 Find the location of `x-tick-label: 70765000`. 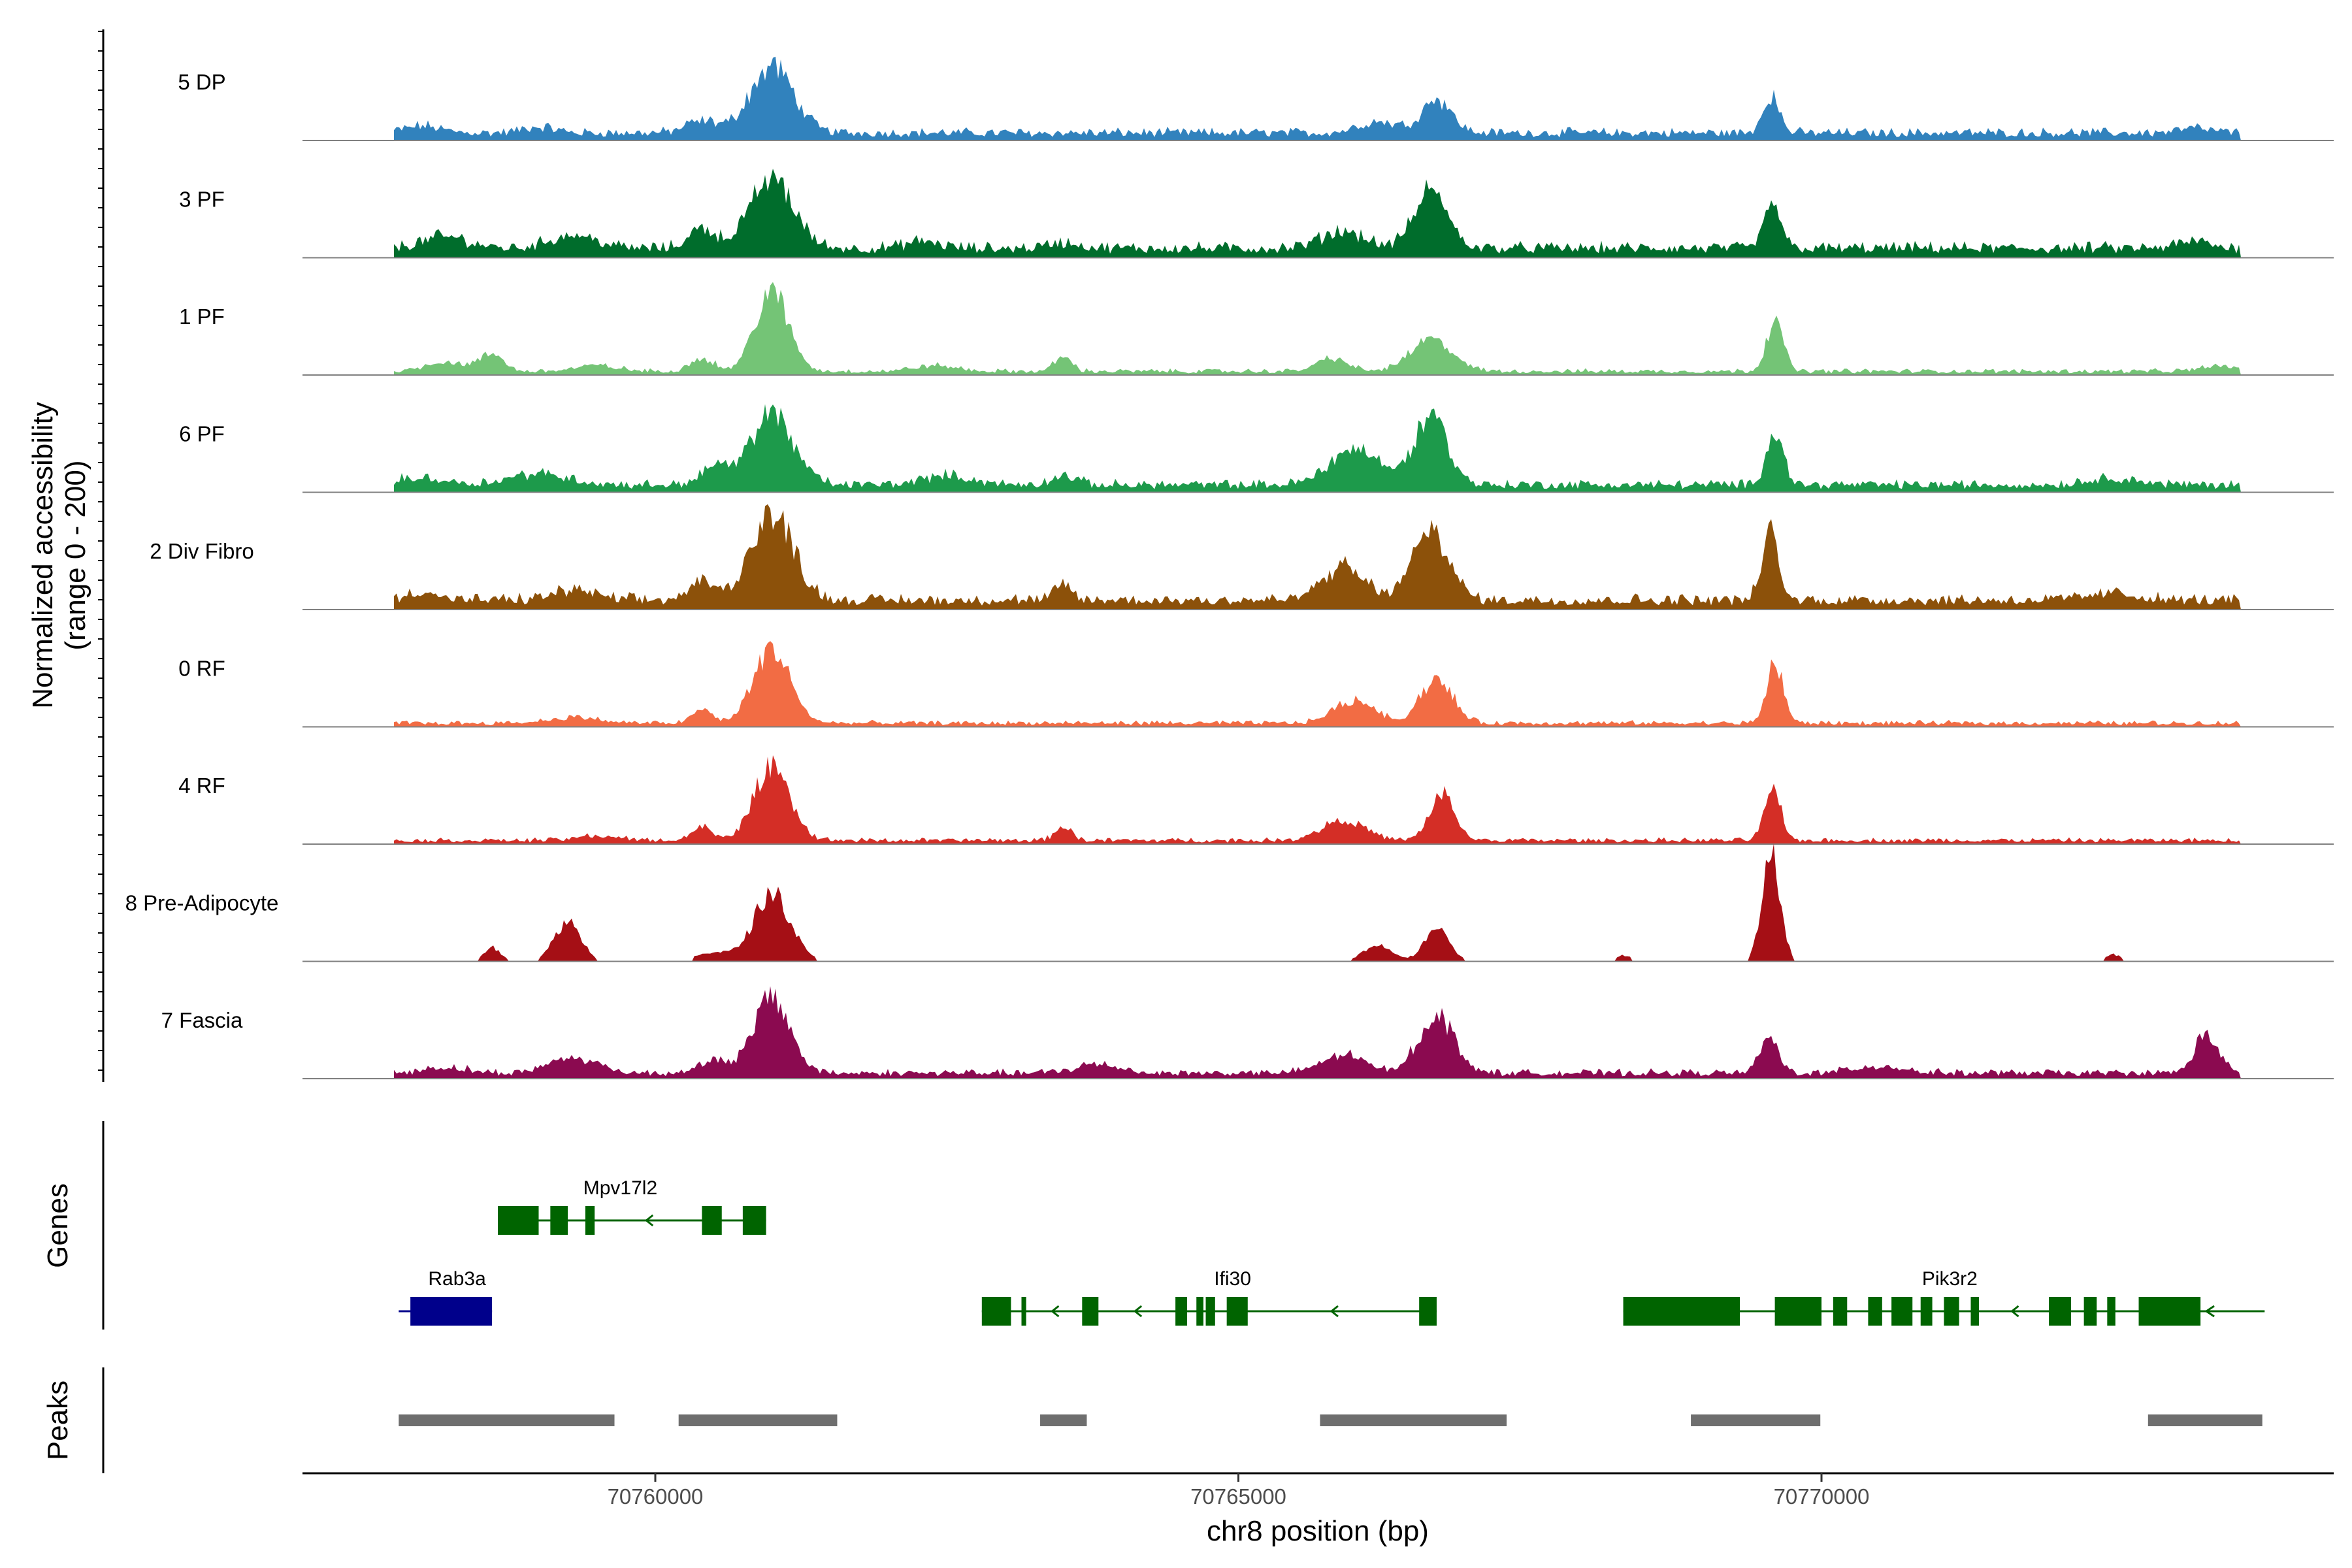

x-tick-label: 70765000 is located at coordinates (1238, 1496).